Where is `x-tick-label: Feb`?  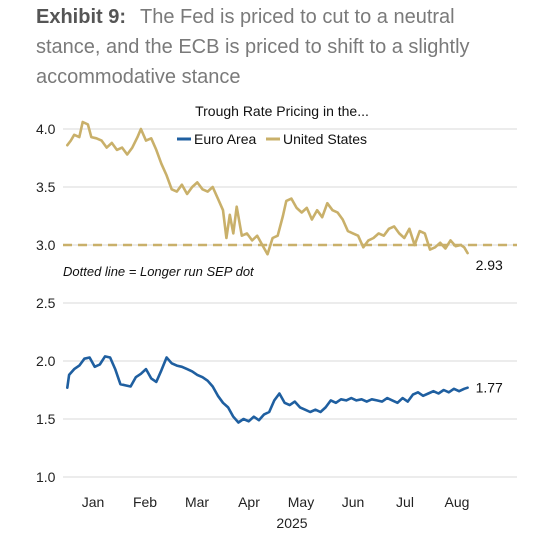 x-tick-label: Feb is located at coordinates (145, 502).